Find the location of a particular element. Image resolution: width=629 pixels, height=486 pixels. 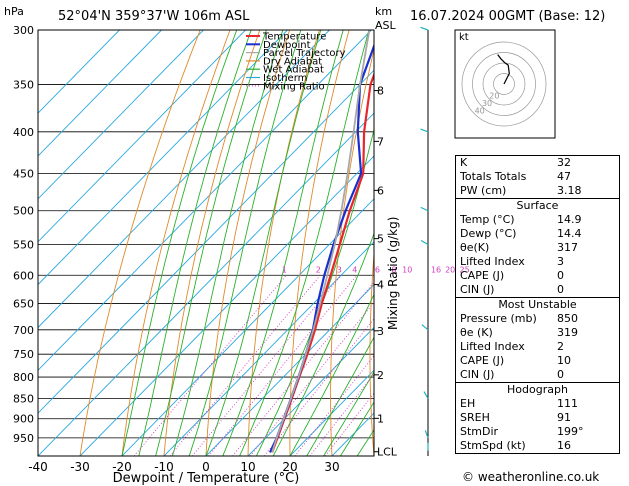

height-tick-label: 5 is located at coordinates (380, 239).